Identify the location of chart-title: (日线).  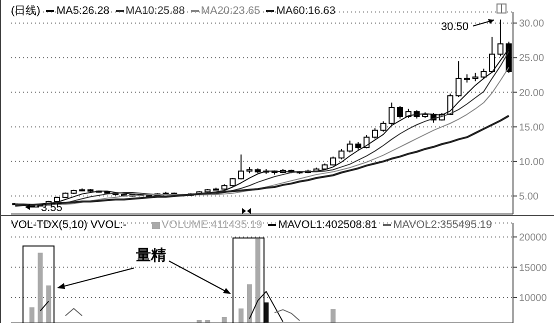
(25, 11).